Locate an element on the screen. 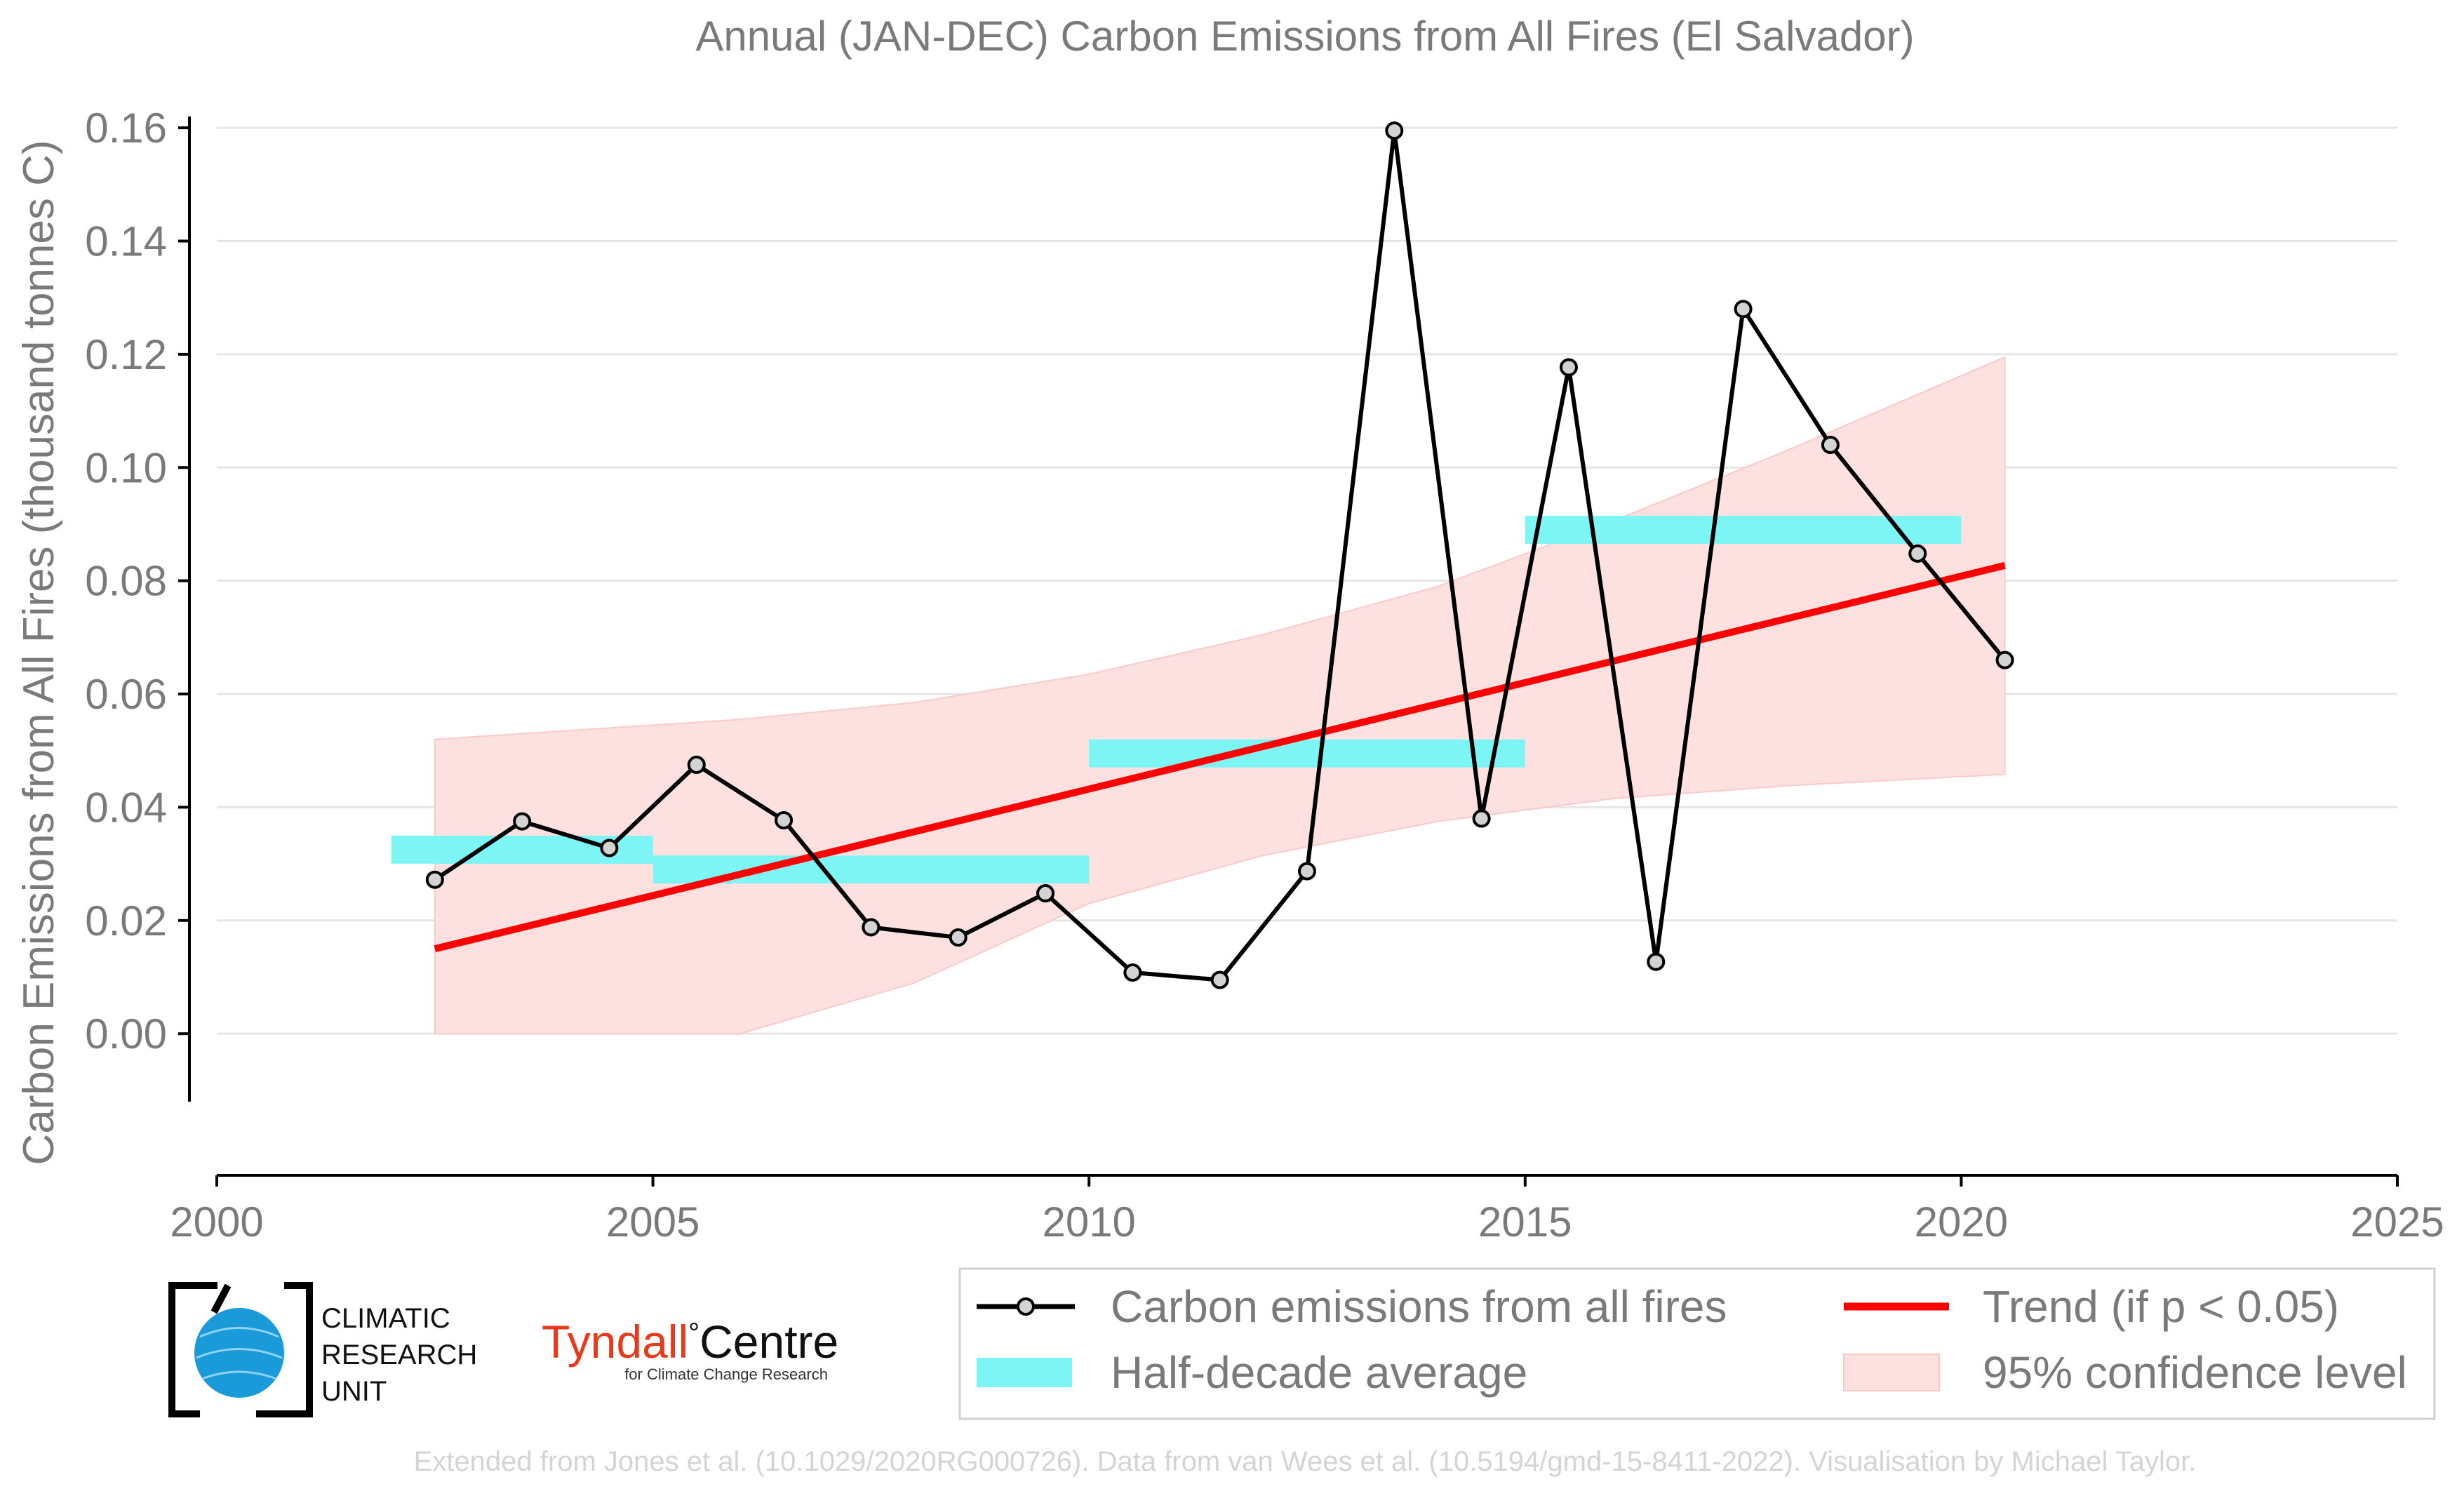 The image size is (2464, 1496). legend-confidence-label: 95% confidence level is located at coordinates (2195, 1372).